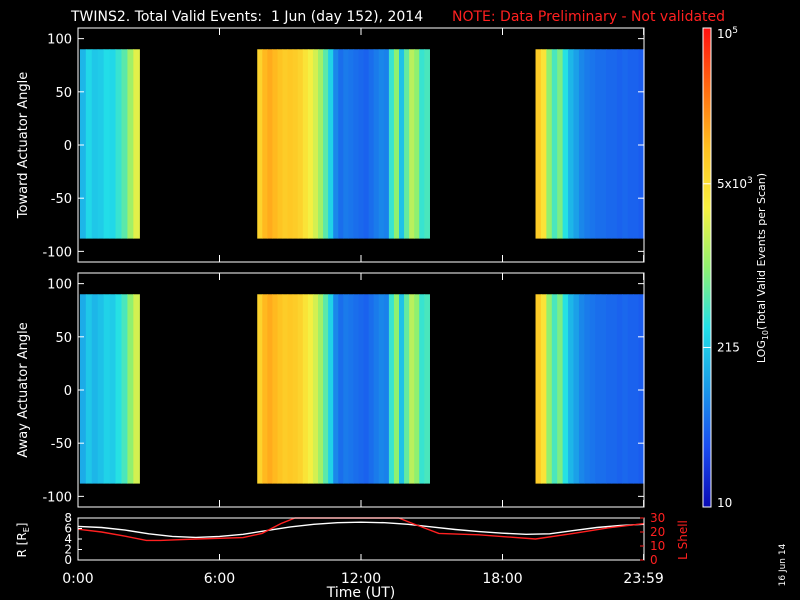  I want to click on toward-y-tick-label: -100, so click(57, 252).